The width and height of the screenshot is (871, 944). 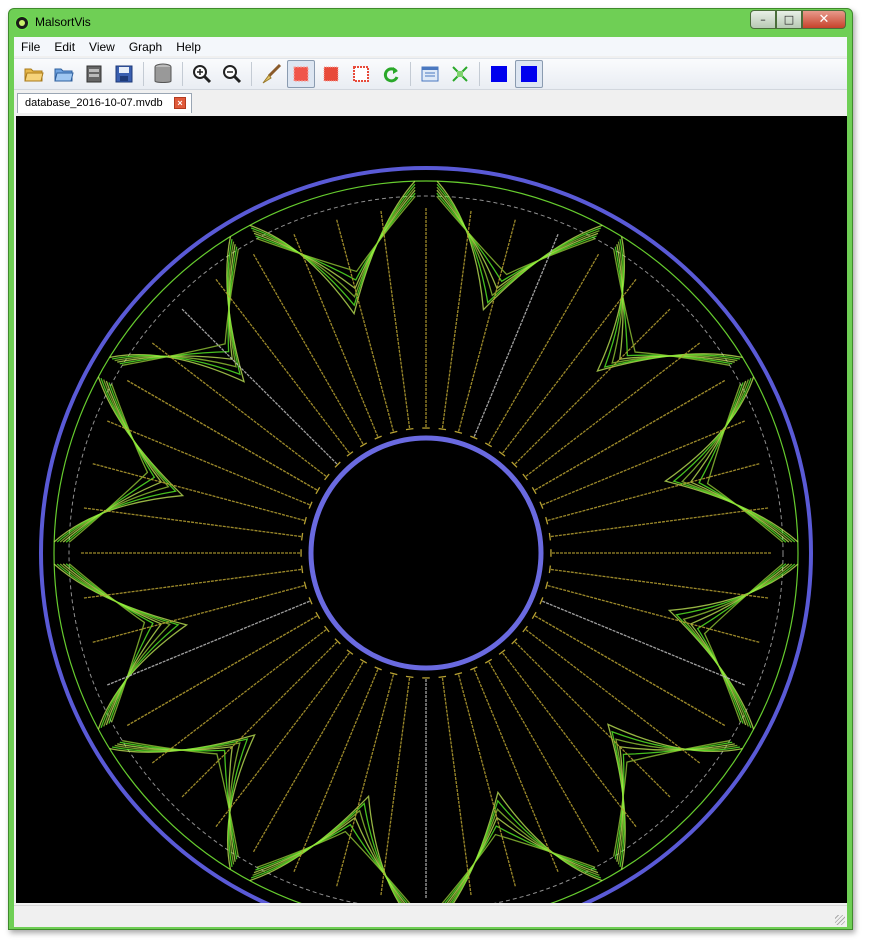 I want to click on open-folder-icon, so click(x=34, y=75).